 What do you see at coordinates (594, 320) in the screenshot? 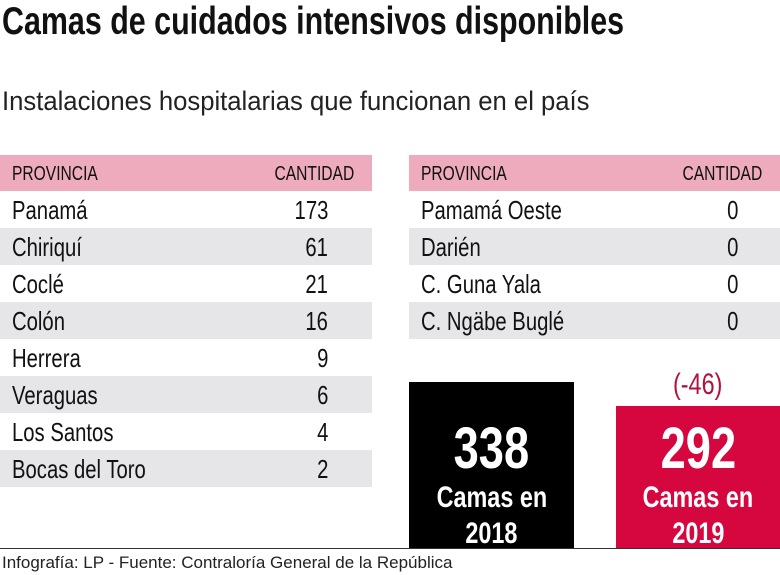
I see `table-row: C. Ngäbe Buglé 0` at bounding box center [594, 320].